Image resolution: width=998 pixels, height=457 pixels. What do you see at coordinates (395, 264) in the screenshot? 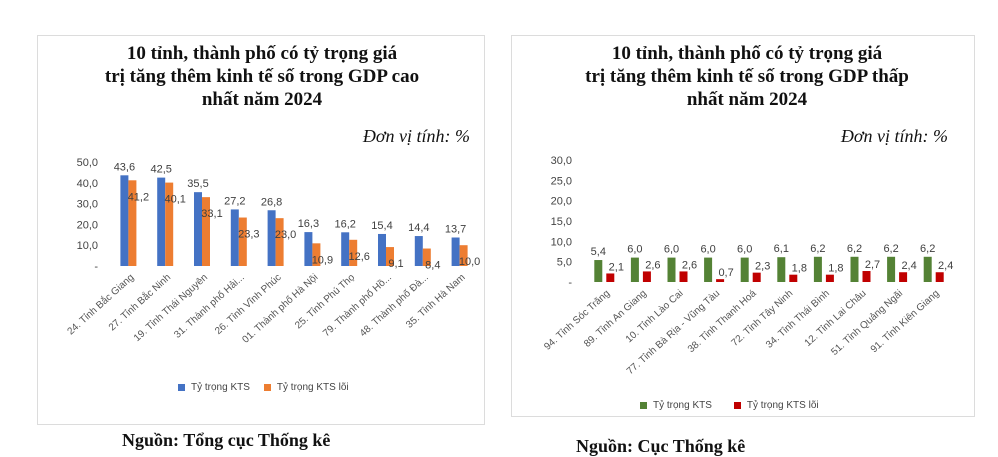
I see `data-label: 9,1` at bounding box center [395, 264].